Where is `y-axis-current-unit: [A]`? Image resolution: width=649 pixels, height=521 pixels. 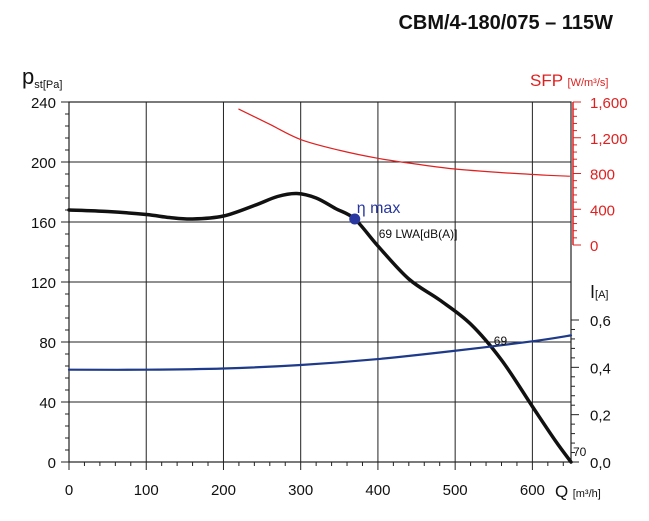 y-axis-current-unit: [A] is located at coordinates (601, 295).